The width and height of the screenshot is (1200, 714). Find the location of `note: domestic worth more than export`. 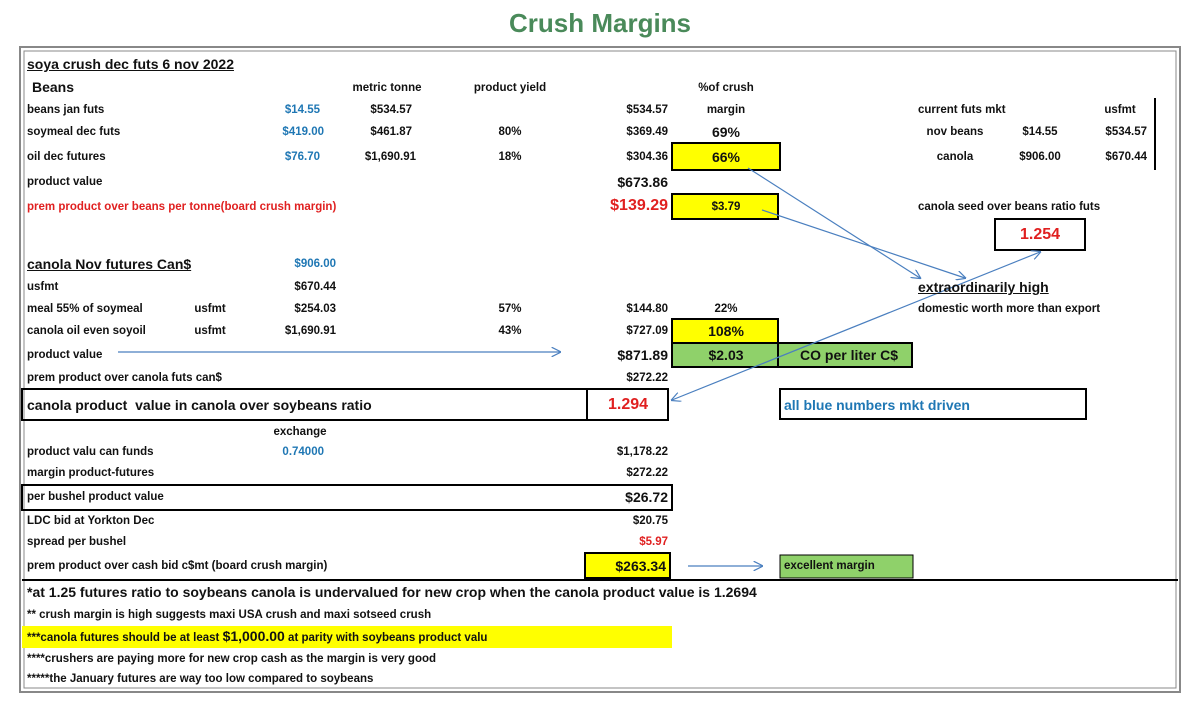

note: domestic worth more than export is located at coordinates (1009, 309).